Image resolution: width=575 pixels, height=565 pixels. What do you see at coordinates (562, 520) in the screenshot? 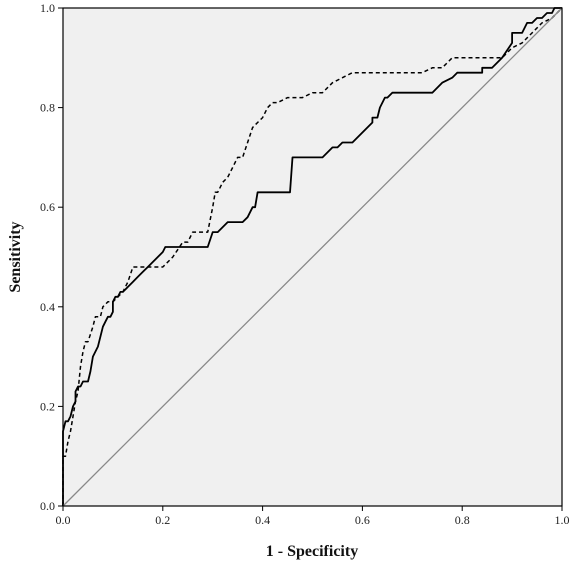
I see `x-tick-label: 1.0` at bounding box center [562, 520].